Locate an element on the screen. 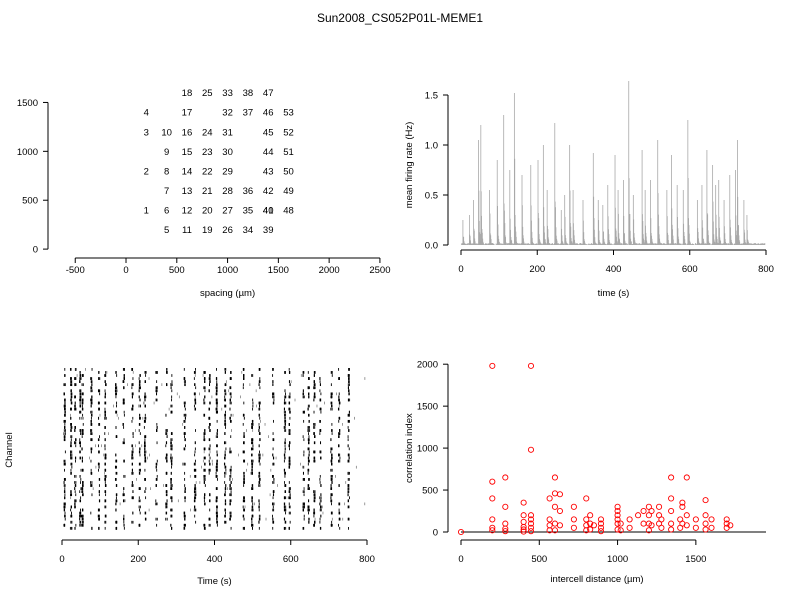 The image size is (800, 600). electrode-label: 46 is located at coordinates (268, 113).